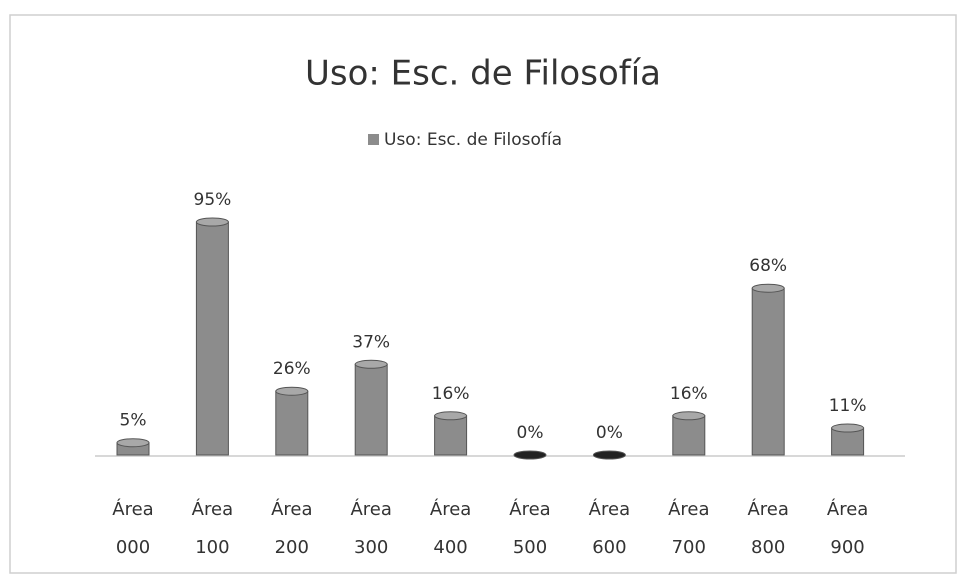  What do you see at coordinates (609, 547) in the screenshot?
I see `x-tick-label-line: 600` at bounding box center [609, 547].